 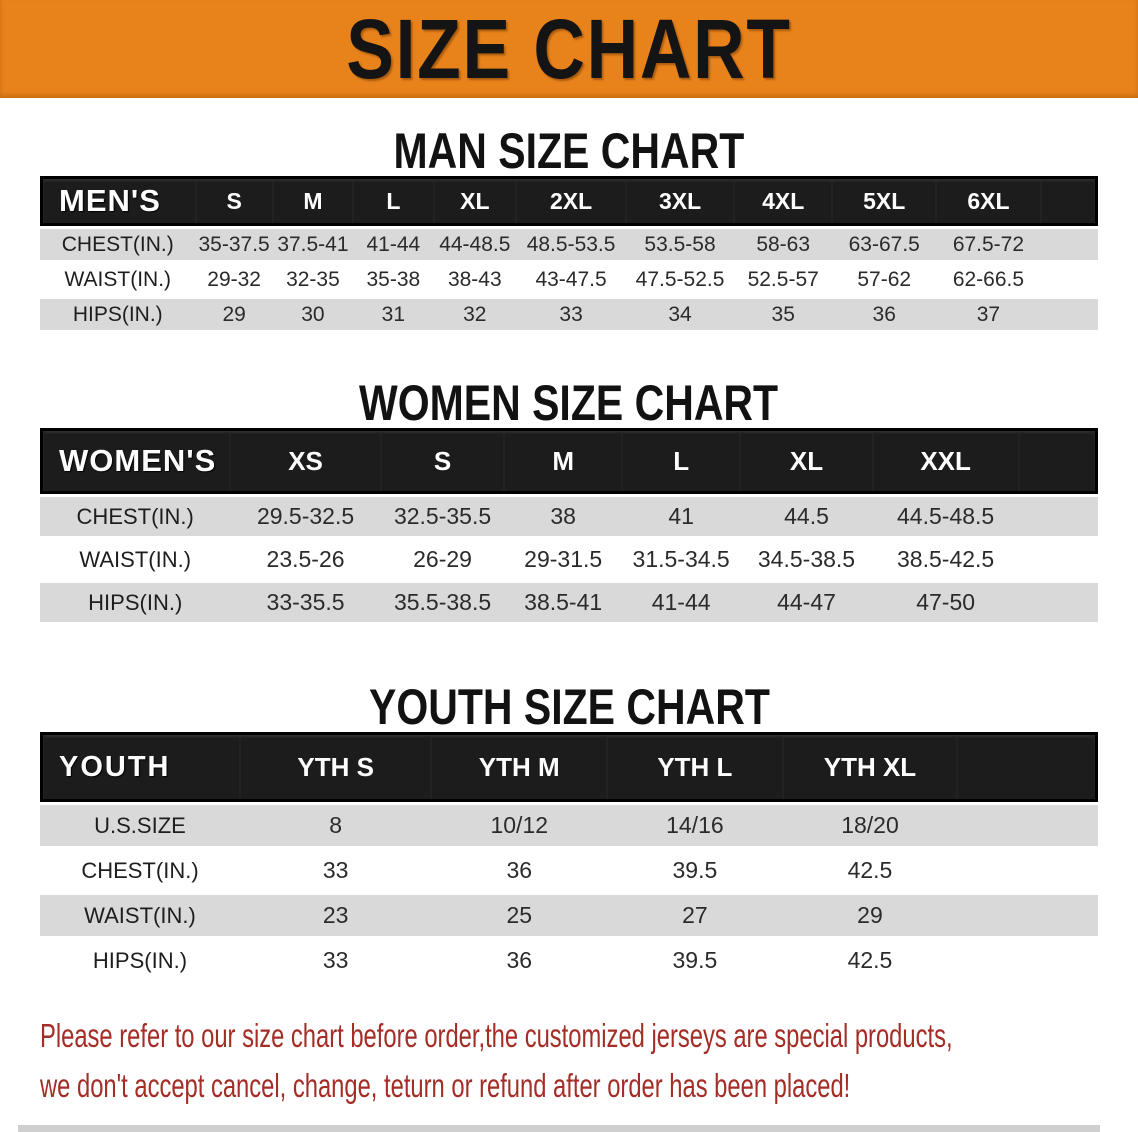 What do you see at coordinates (234, 201) in the screenshot?
I see `men-size-s: S` at bounding box center [234, 201].